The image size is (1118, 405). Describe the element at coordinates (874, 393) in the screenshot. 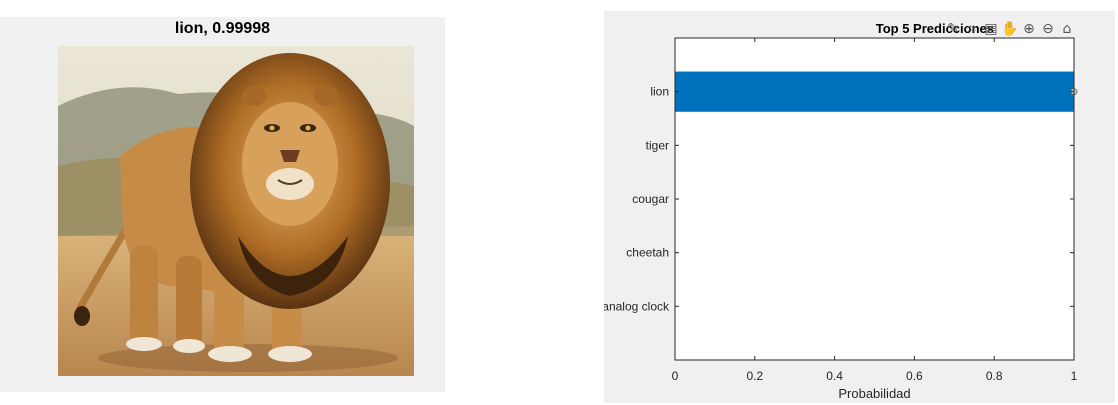

I see `x-axis-label: Probabilidad` at that location.